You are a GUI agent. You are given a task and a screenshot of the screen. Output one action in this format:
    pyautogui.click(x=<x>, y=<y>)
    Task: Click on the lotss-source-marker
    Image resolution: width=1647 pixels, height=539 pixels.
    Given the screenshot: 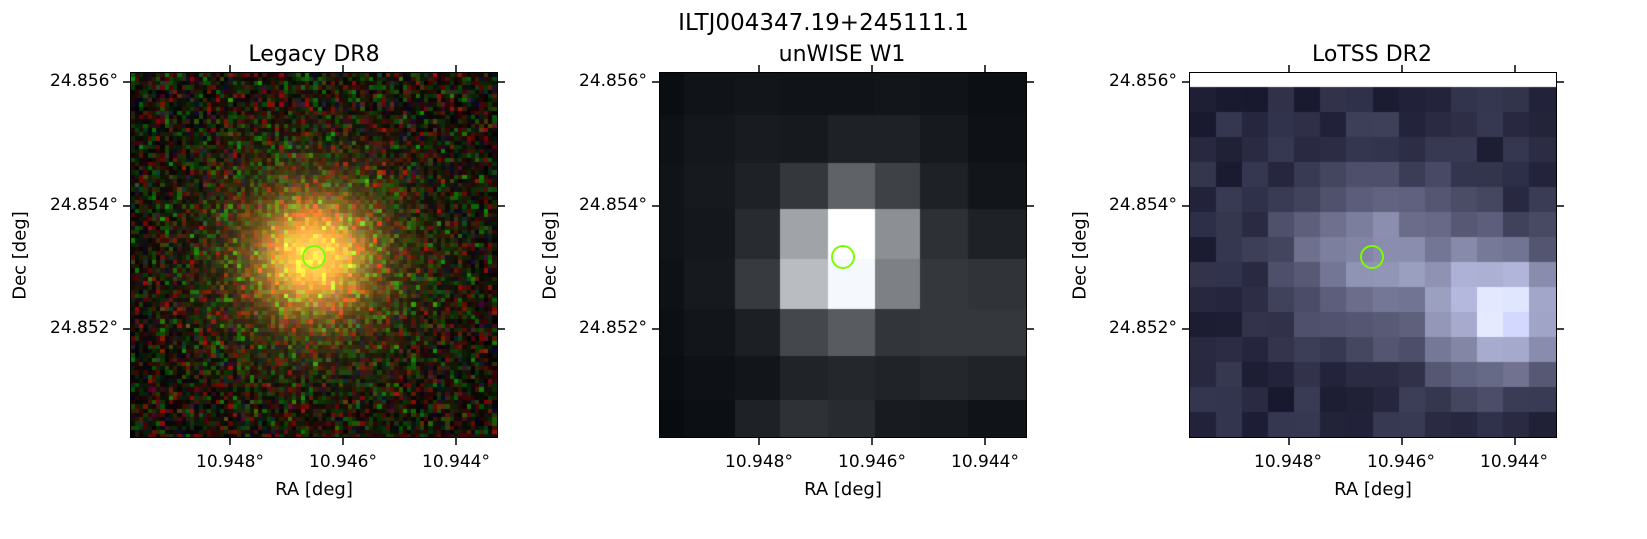 What is the action you would take?
    pyautogui.click(x=1372, y=257)
    